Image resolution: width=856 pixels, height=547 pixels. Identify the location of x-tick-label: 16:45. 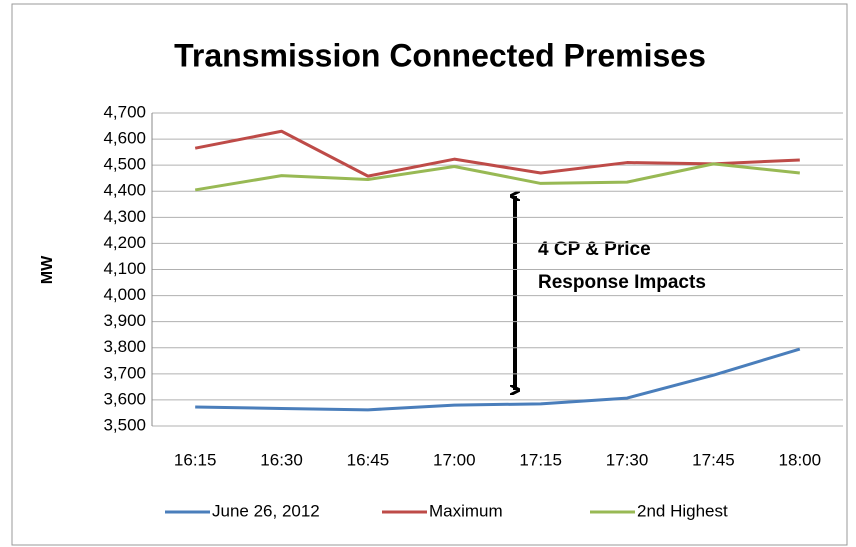
(368, 459).